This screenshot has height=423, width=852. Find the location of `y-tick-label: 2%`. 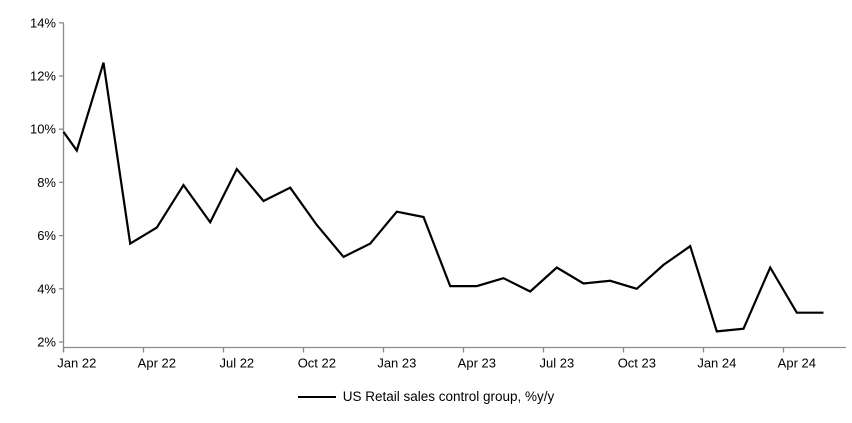

y-tick-label: 2% is located at coordinates (46, 342).